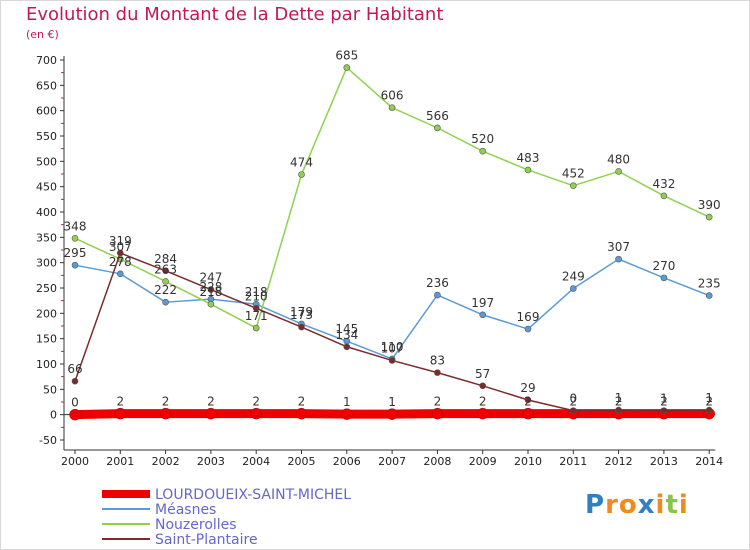 The image size is (750, 550). I want to click on x-tick-label: 2014, so click(709, 461).